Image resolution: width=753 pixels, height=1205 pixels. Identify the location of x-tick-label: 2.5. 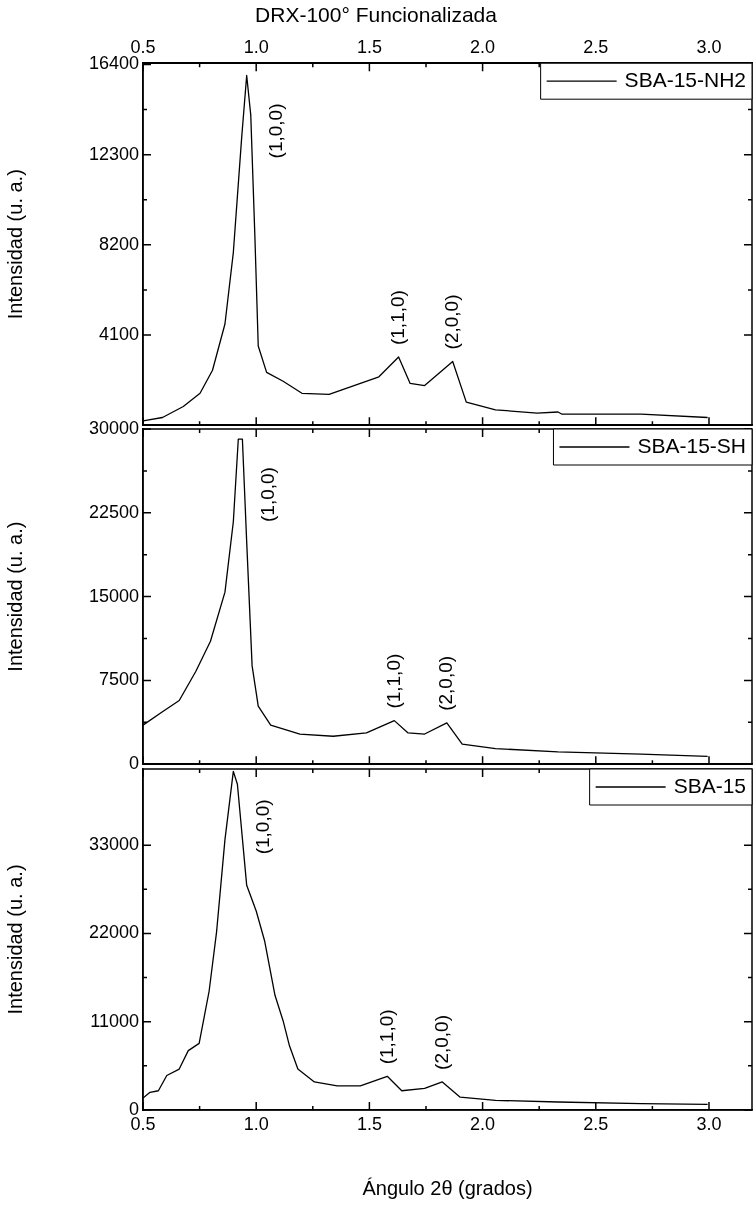
(596, 1123).